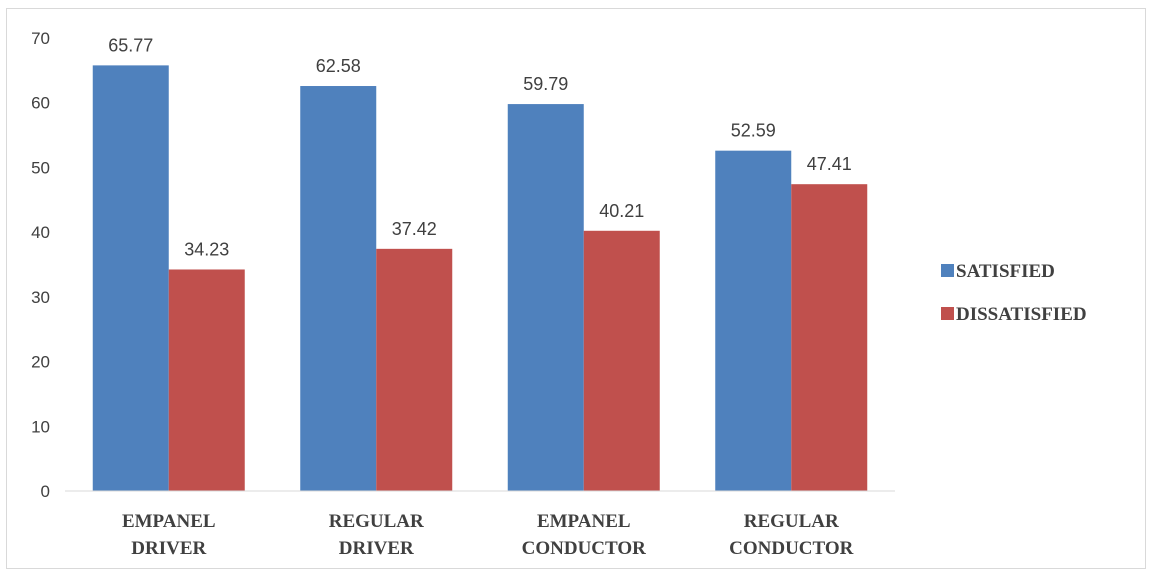 This screenshot has height=571, width=1149. Describe the element at coordinates (947, 270) in the screenshot. I see `legend-swatch-satisfied` at that location.